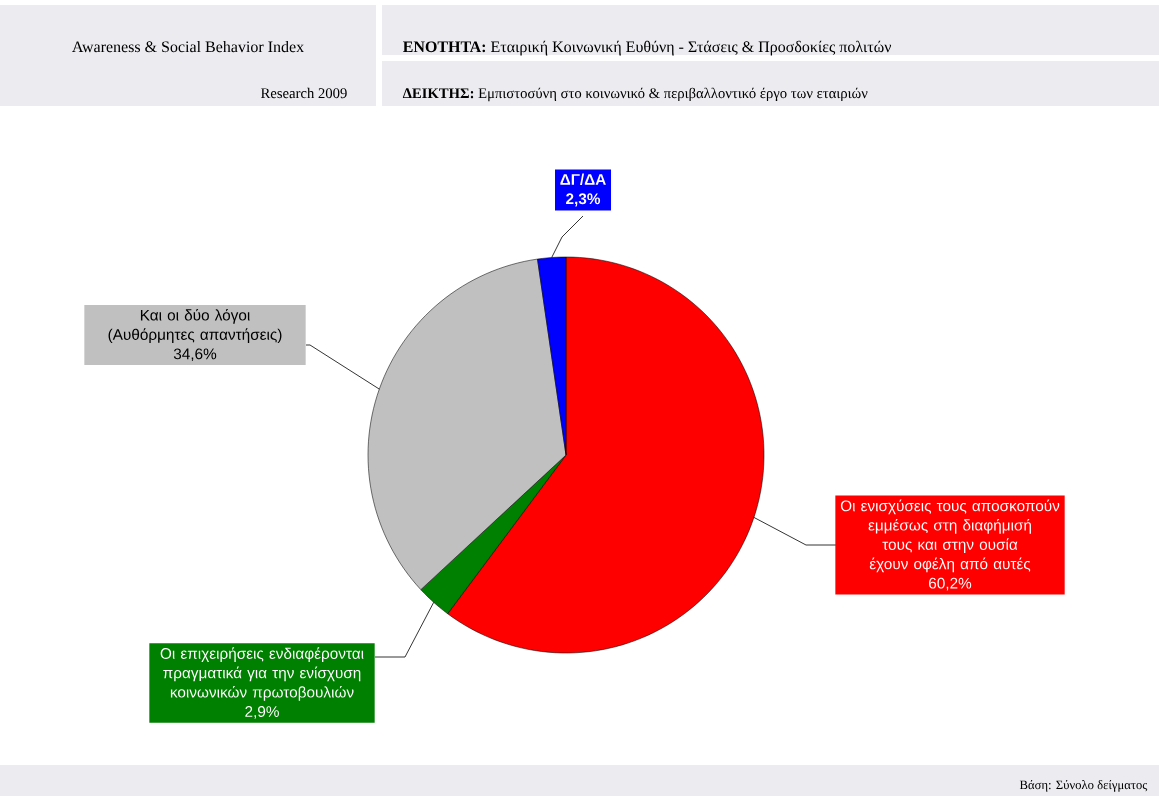 This screenshot has width=1159, height=796. I want to click on slice-label: Και οι δύο λόγοι (Αυθόρμητες απαντήσεις), so click(195, 325).